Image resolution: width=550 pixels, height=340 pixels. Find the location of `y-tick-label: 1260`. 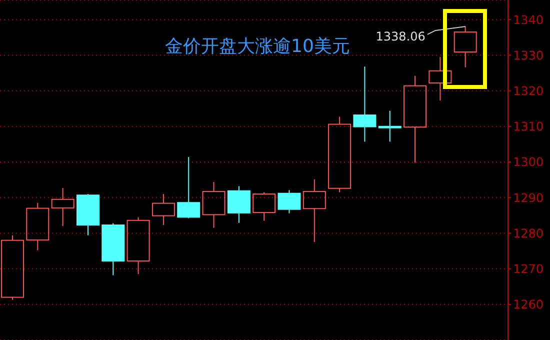

y-tick-label: 1260 is located at coordinates (528, 305).